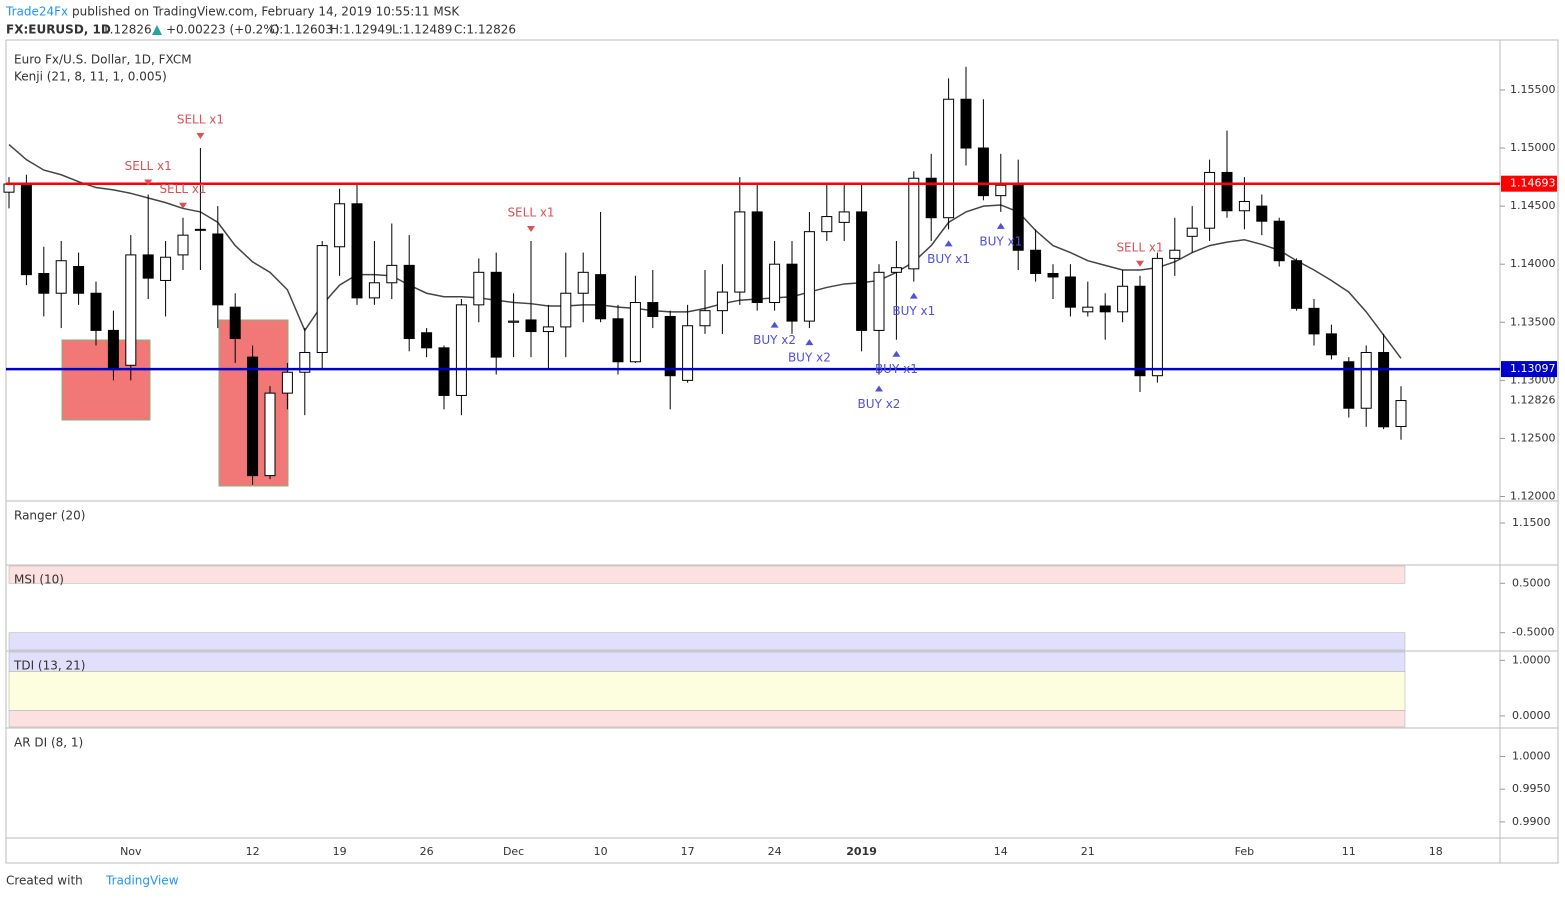 Image resolution: width=1565 pixels, height=903 pixels. I want to click on y-tick-label: 1.14500, so click(1533, 205).